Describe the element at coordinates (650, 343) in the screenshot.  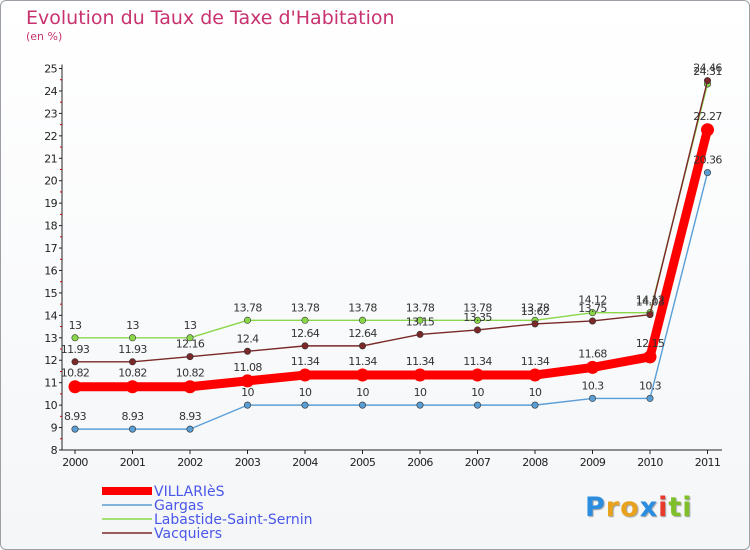
I see `data-label: 12.15` at that location.